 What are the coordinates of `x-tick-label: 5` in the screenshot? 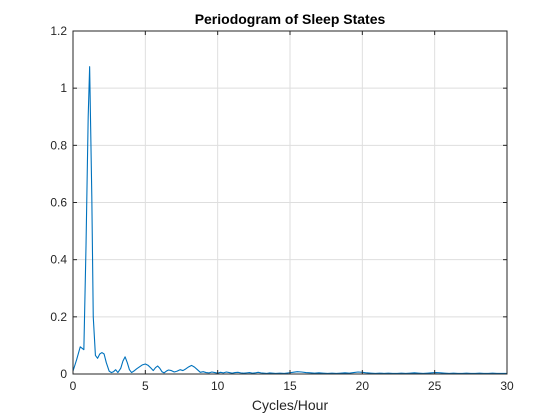 It's located at (145, 386).